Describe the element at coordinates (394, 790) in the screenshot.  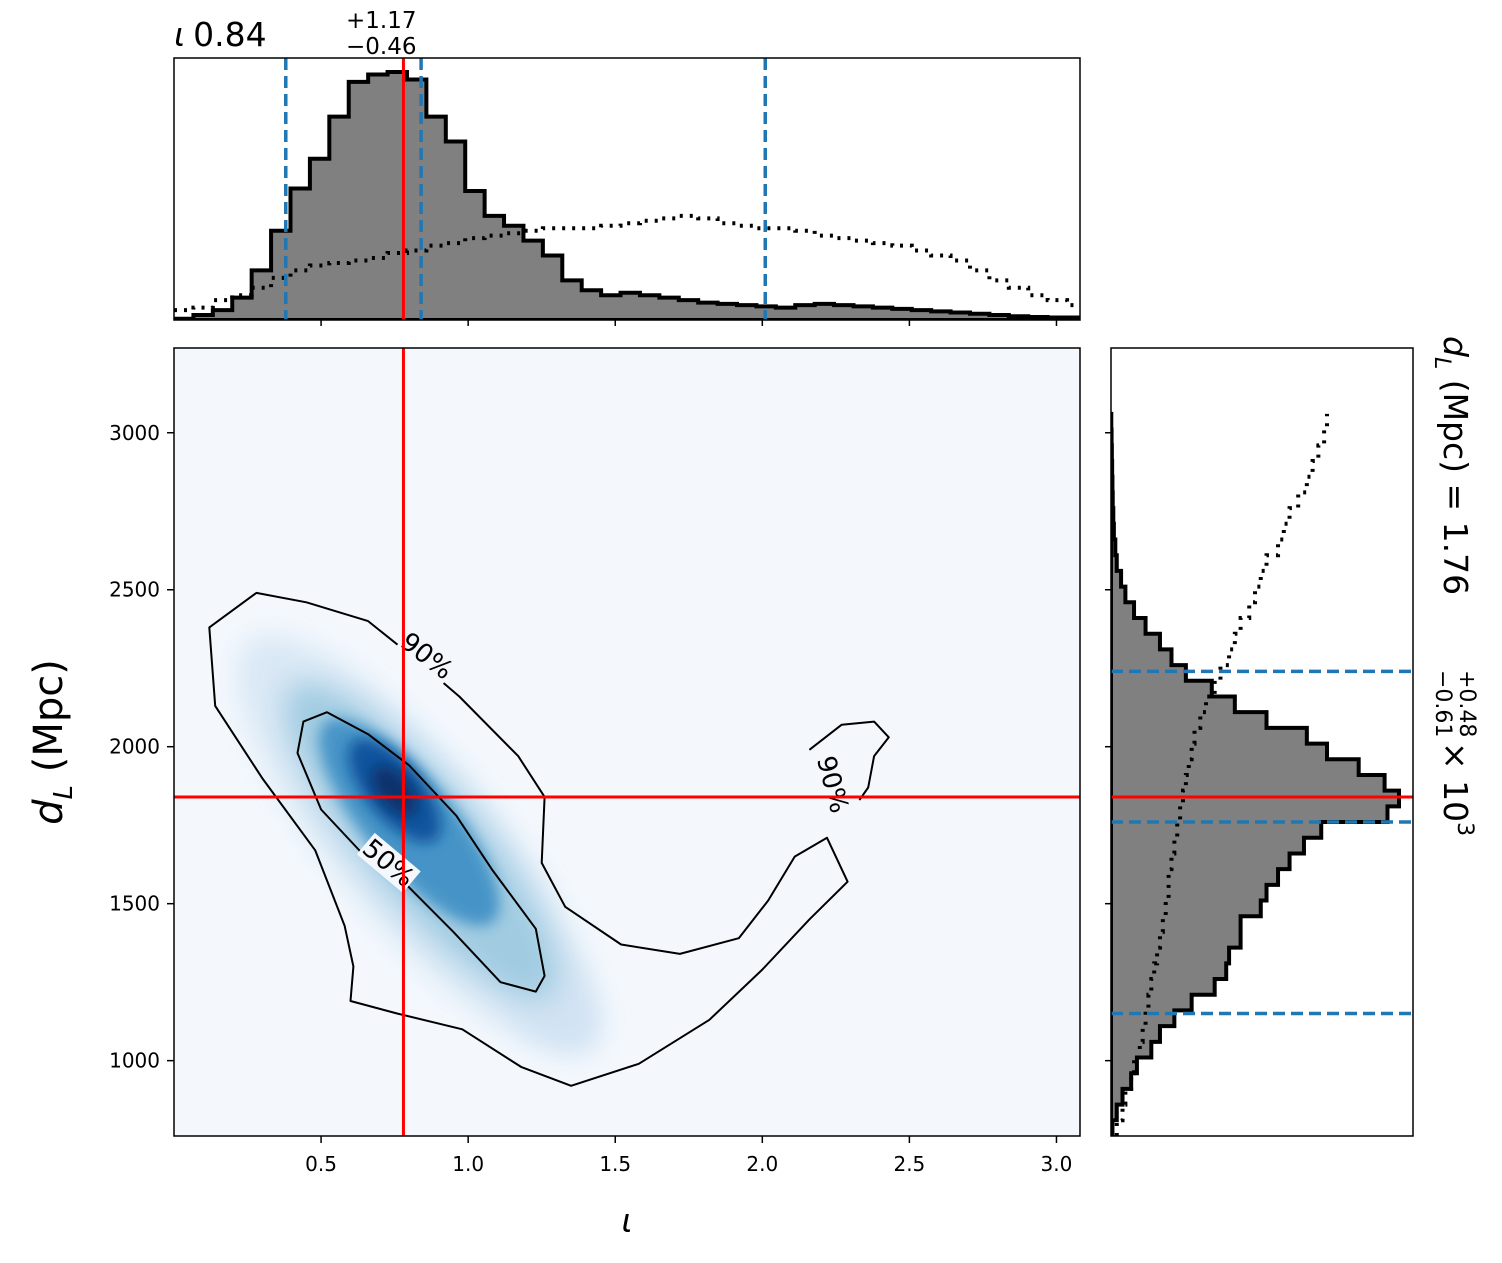
I see `density-peak` at that location.